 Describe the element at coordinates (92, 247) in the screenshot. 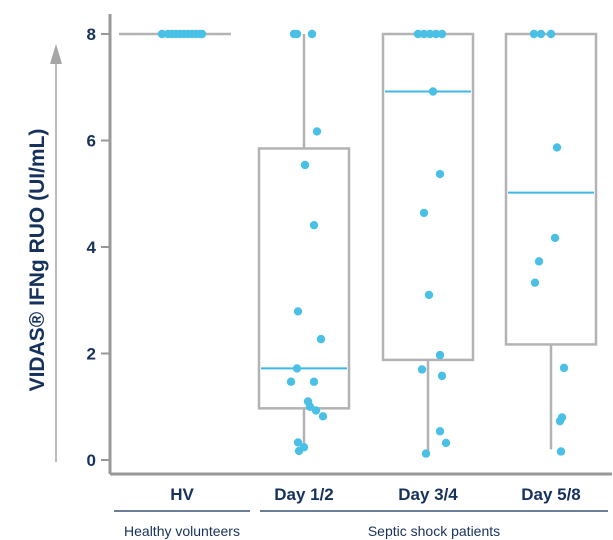

I see `y-tick-label: 4` at that location.